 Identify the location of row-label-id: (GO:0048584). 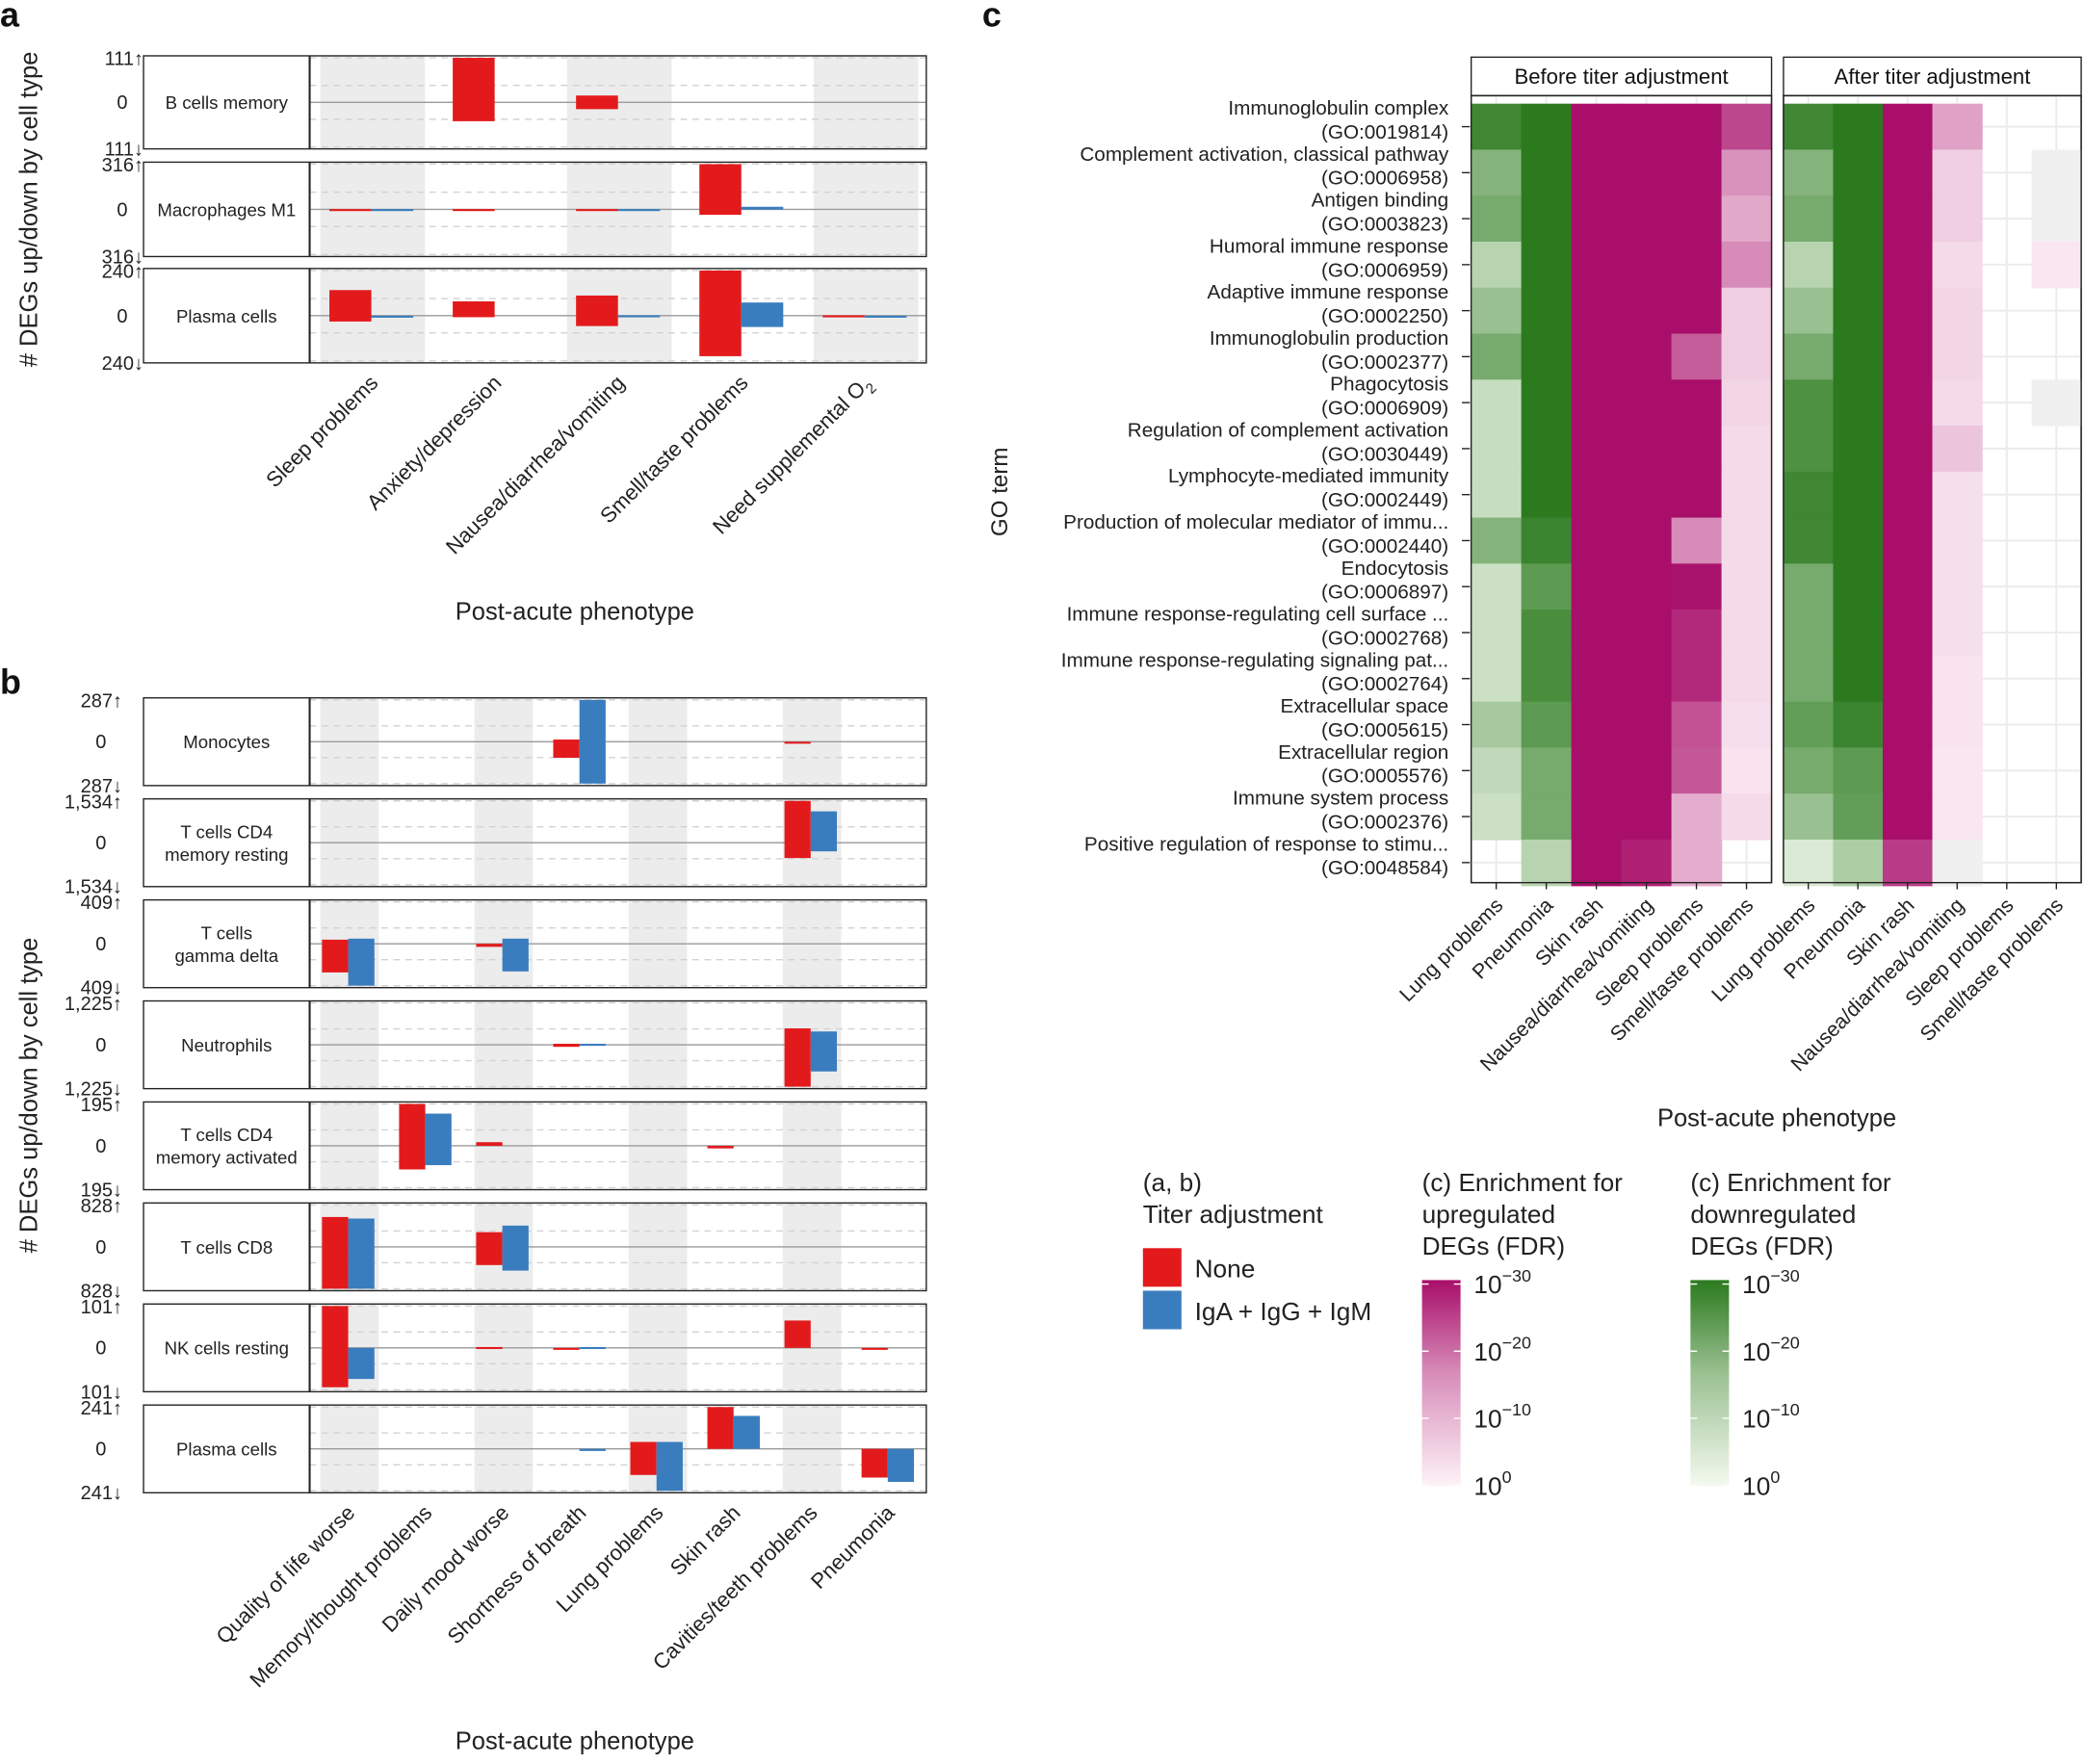
(1384, 868).